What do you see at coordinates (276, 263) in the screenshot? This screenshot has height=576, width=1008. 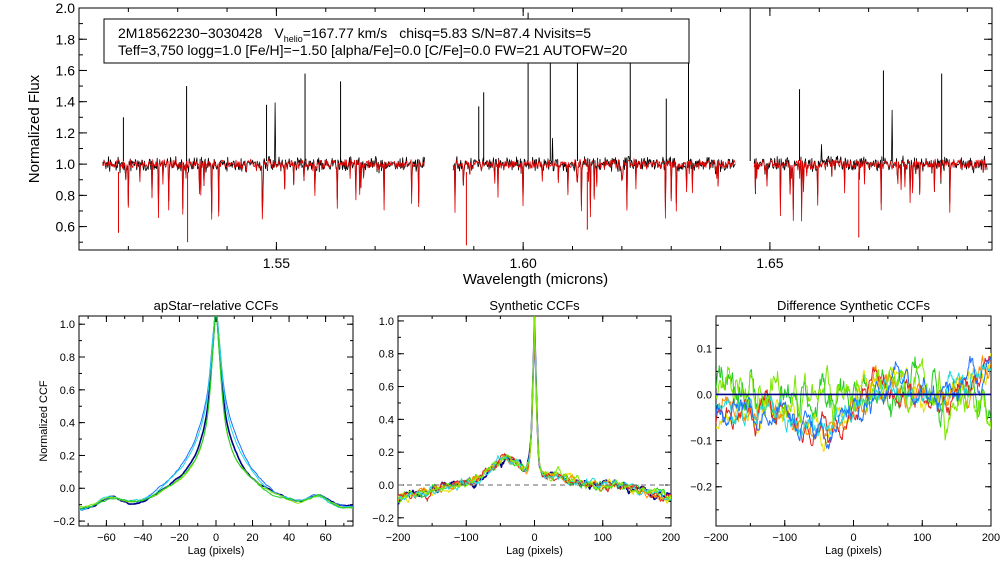 I see `x-tick-label: 1.55` at bounding box center [276, 263].